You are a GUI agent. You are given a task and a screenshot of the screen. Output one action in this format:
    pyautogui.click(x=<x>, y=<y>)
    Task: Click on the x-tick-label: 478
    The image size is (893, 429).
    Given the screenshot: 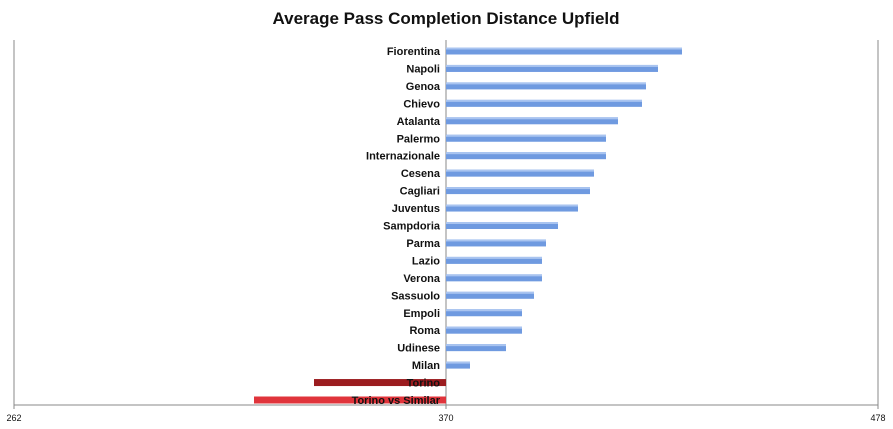 What is the action you would take?
    pyautogui.click(x=877, y=418)
    